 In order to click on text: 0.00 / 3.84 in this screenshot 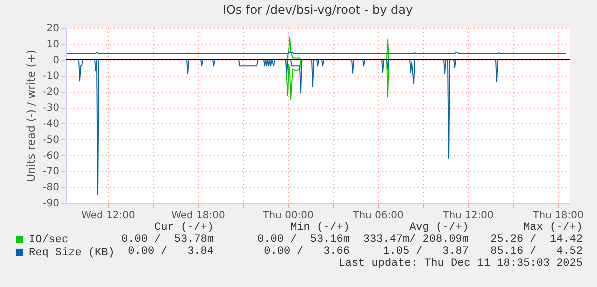, I will do `click(171, 252)`.